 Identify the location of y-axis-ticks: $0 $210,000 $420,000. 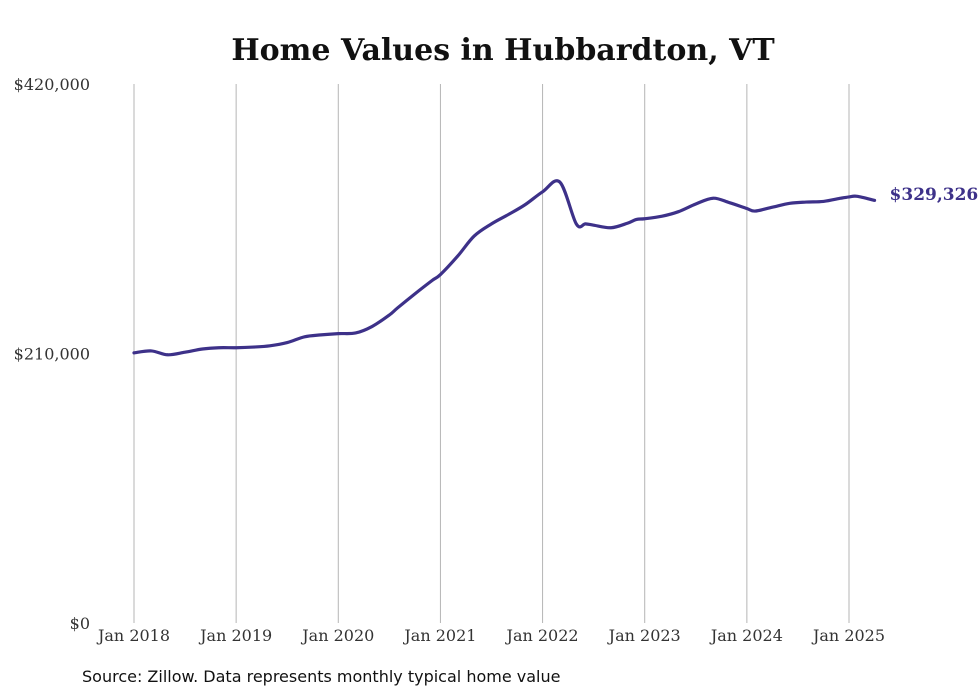
(52, 354).